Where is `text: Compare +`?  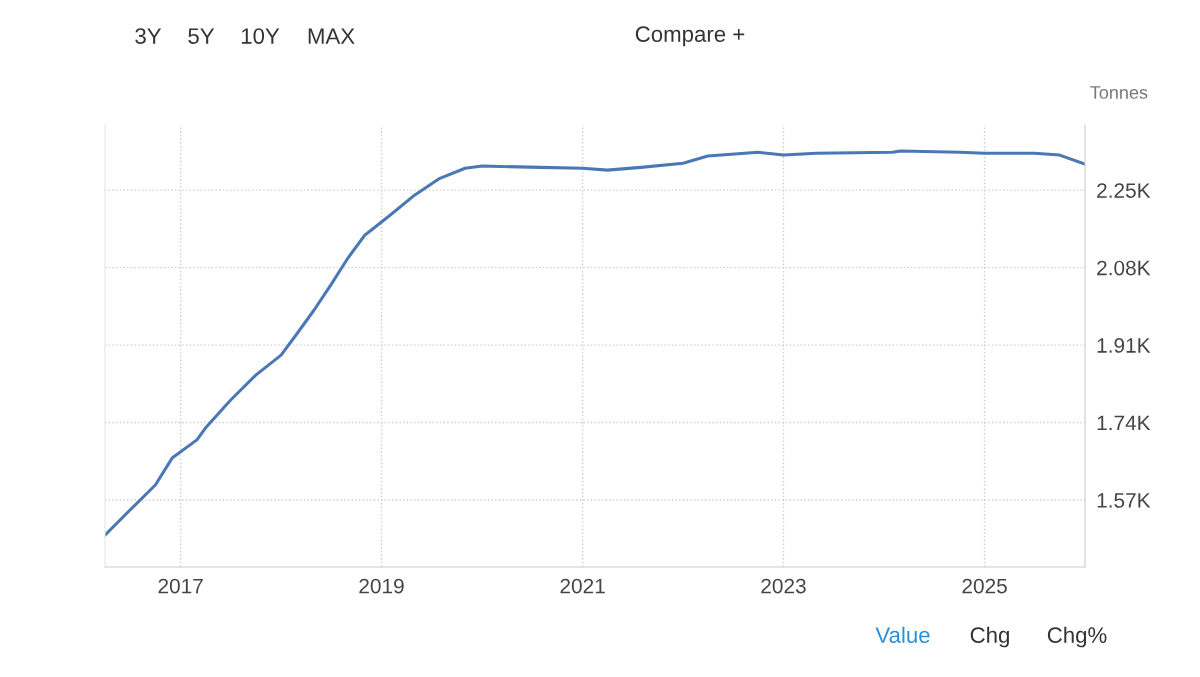 text: Compare + is located at coordinates (690, 36).